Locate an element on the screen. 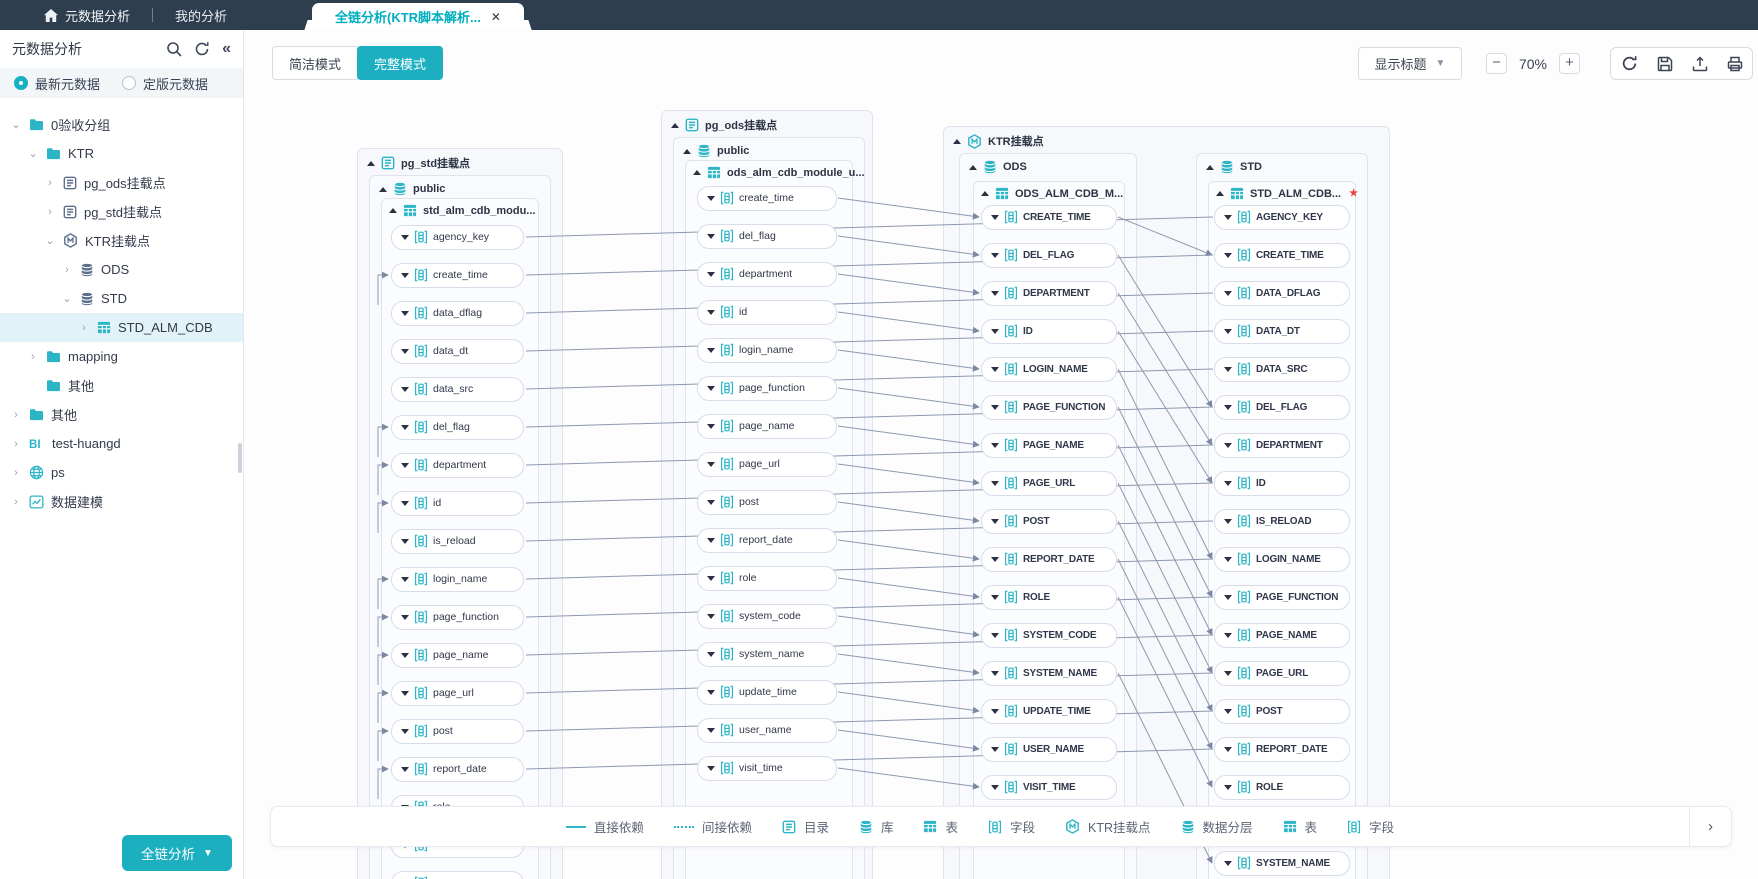  field-row-POST: POST is located at coordinates (1282, 711).